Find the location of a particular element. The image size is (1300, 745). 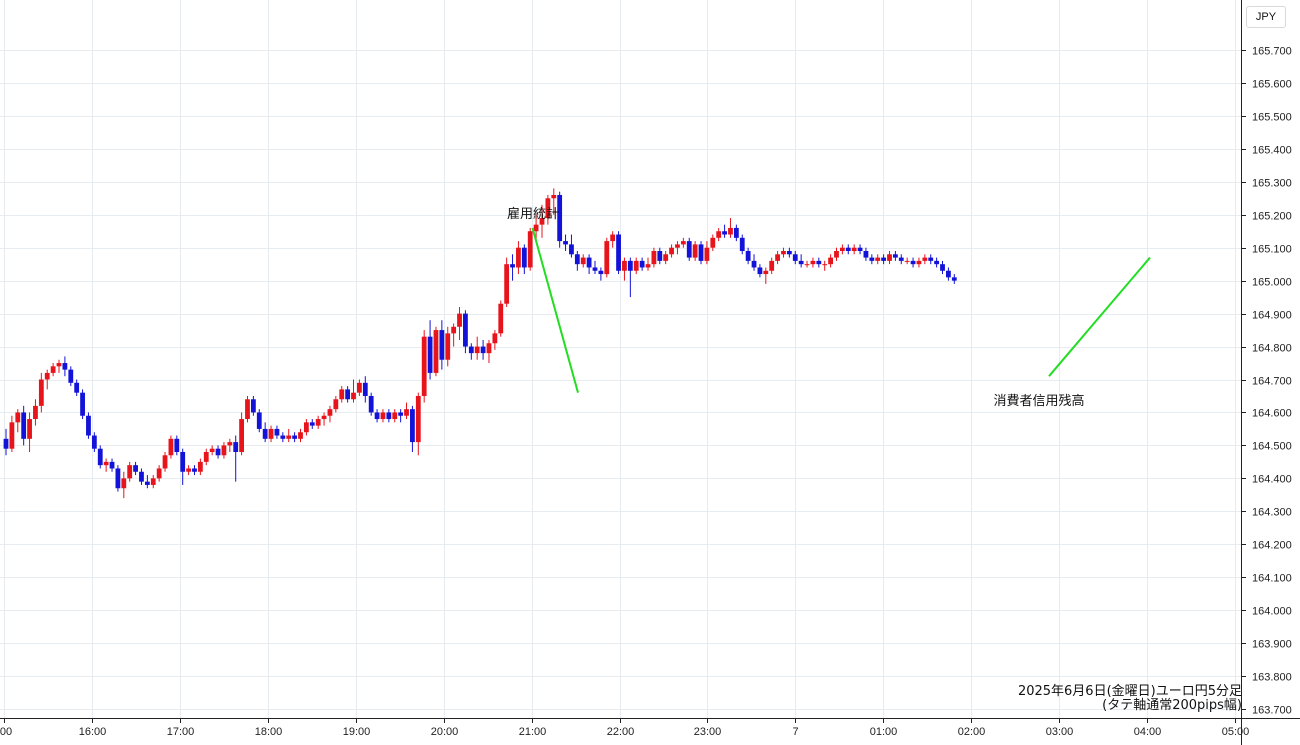

x-tick-label: 04:00 is located at coordinates (1148, 732).